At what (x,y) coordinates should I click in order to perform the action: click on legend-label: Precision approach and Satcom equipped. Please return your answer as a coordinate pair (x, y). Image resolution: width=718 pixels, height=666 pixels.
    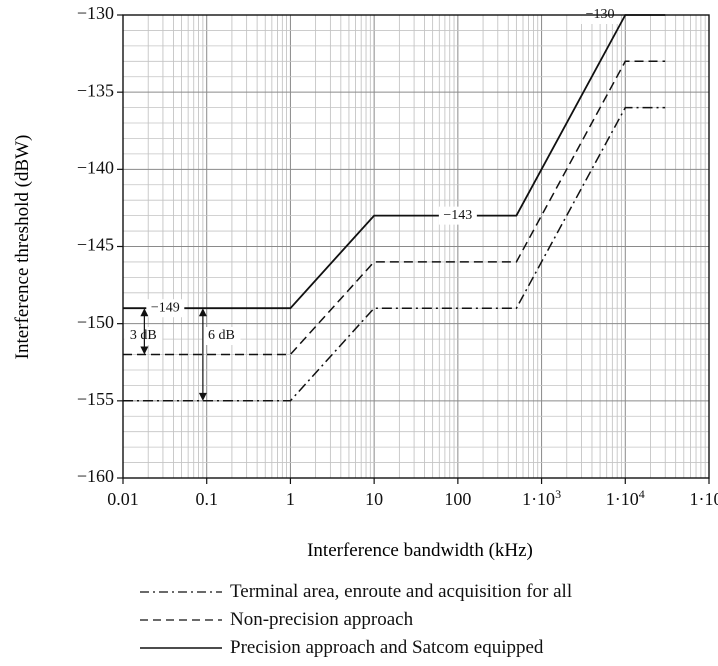
    Looking at the image, I should click on (387, 647).